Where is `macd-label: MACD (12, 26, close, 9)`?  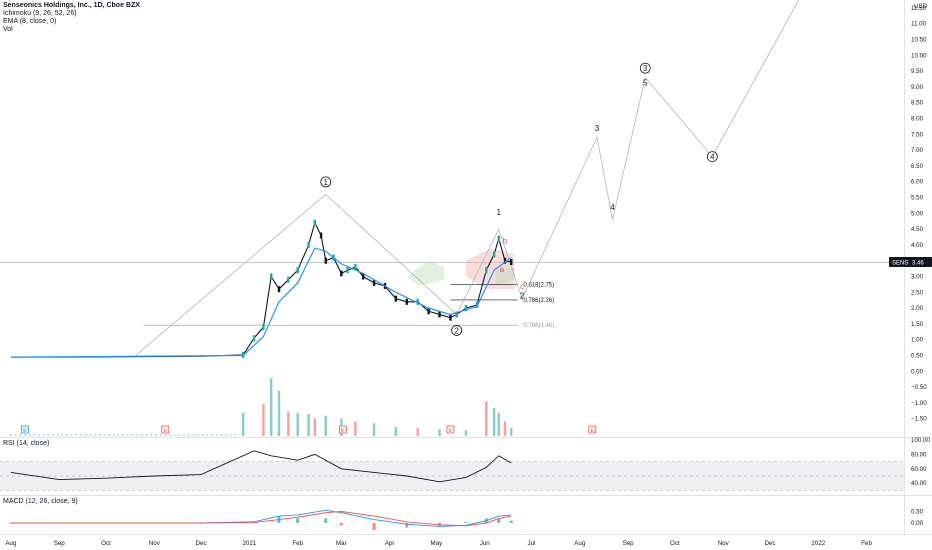
macd-label: MACD (12, 26, close, 9) is located at coordinates (40, 501).